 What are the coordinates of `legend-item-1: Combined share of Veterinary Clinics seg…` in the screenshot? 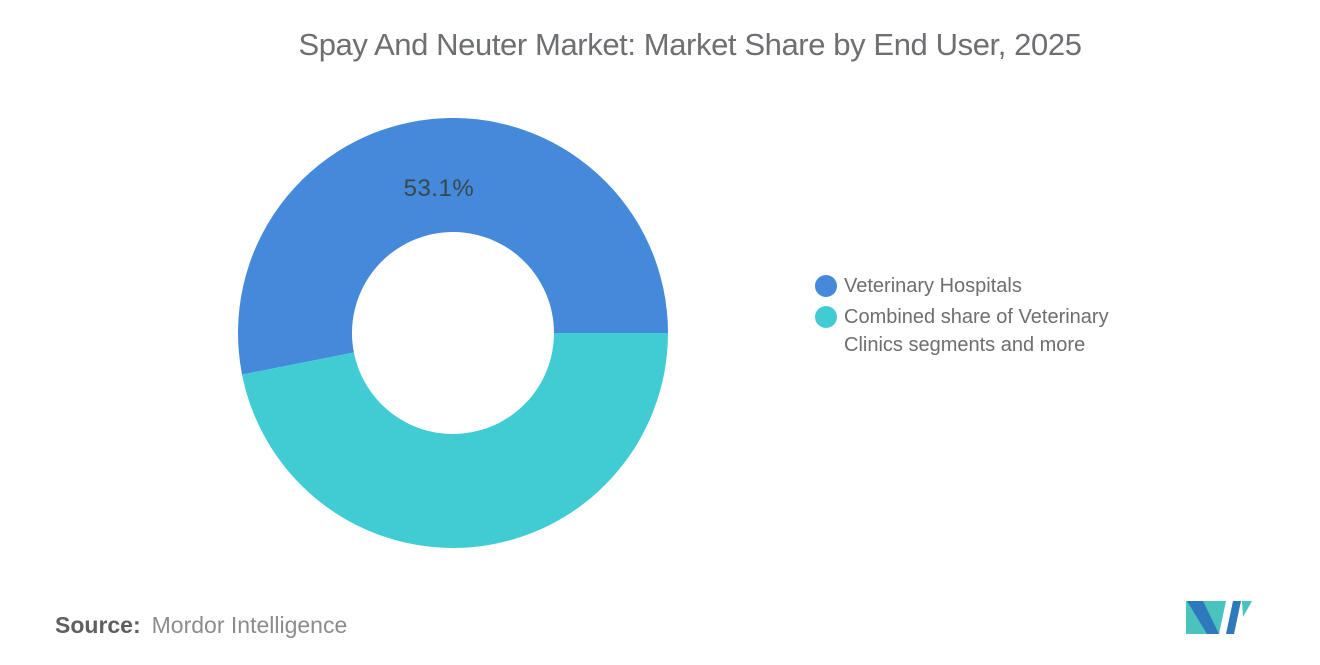 It's located at (980, 331).